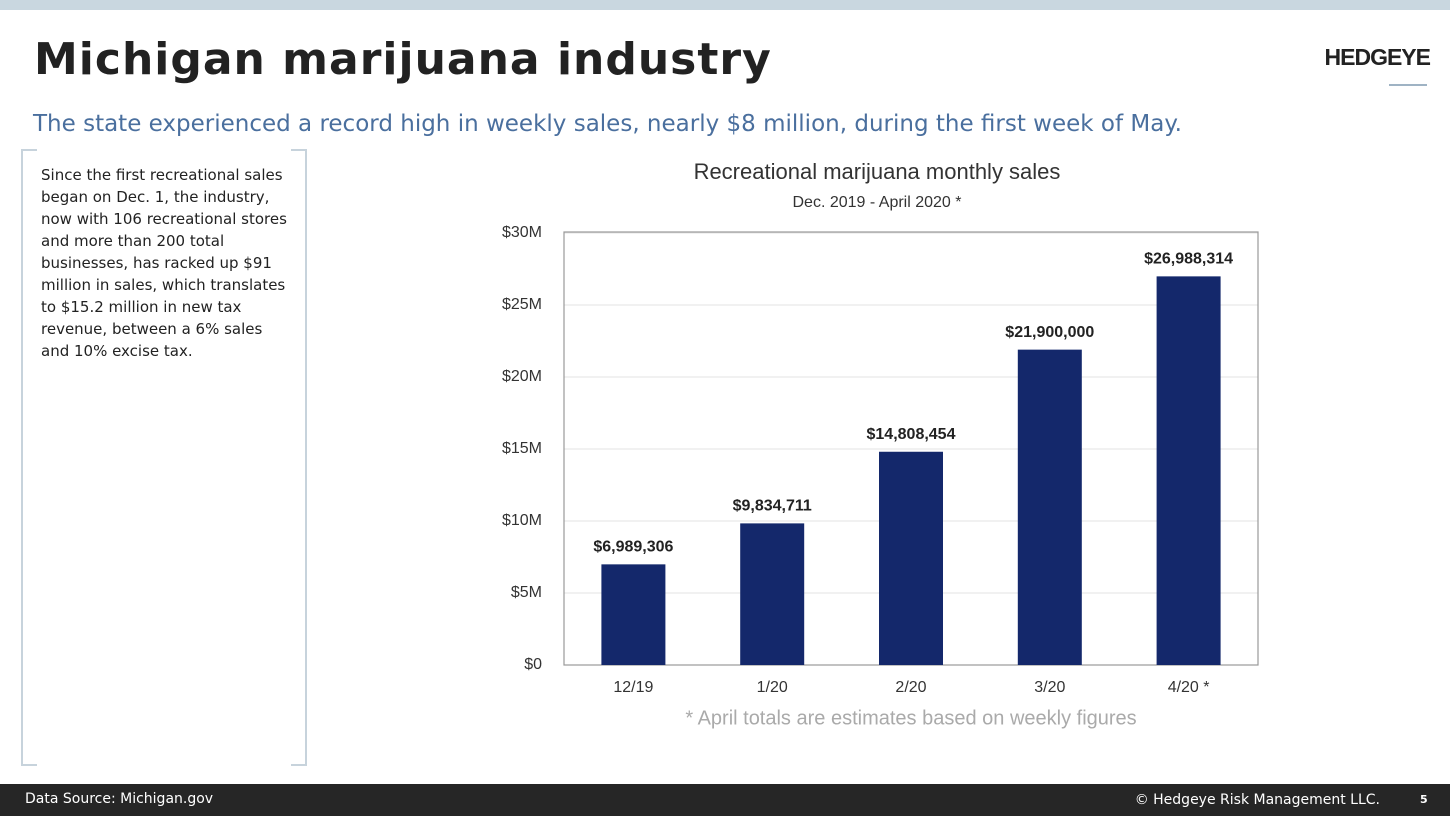 The height and width of the screenshot is (816, 1450). What do you see at coordinates (633, 547) in the screenshot?
I see `data-label: $6,989,306` at bounding box center [633, 547].